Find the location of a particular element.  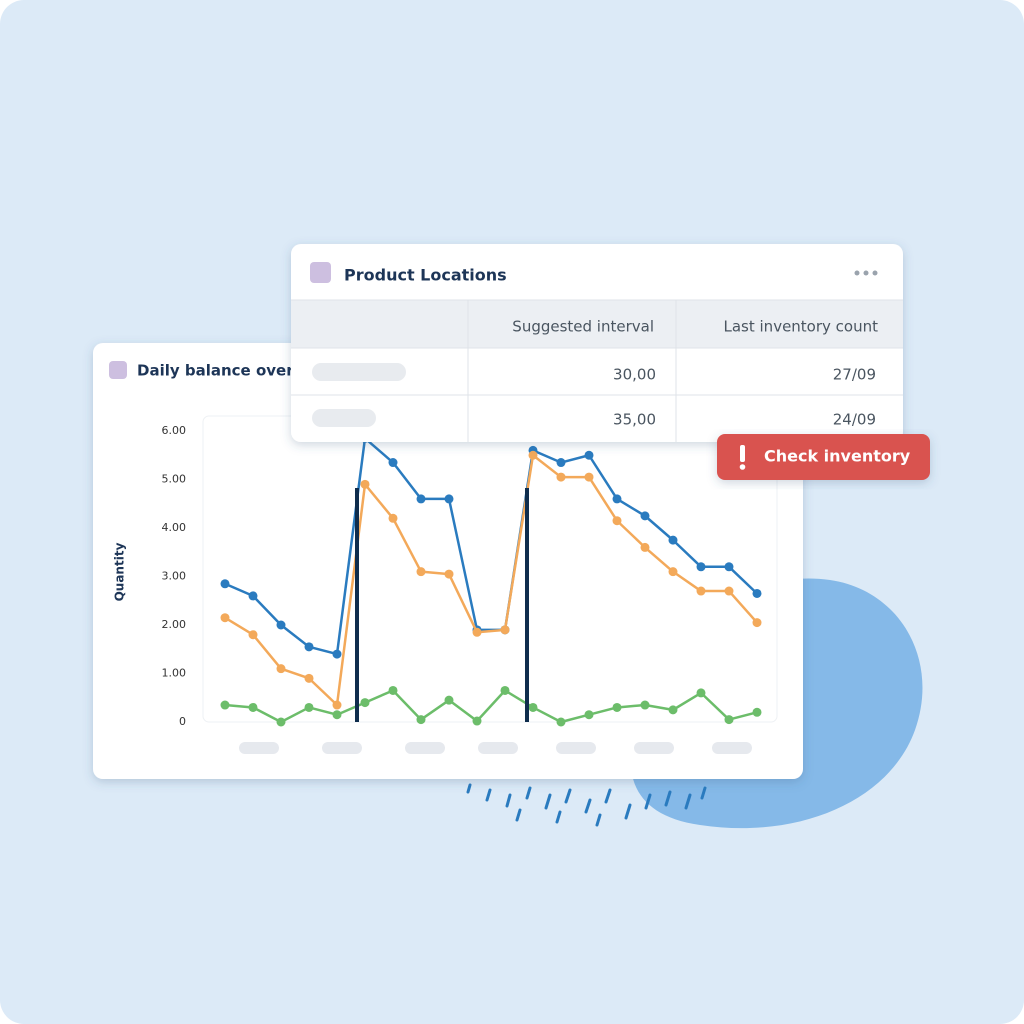

y-axis-label: Quantity is located at coordinates (120, 571).